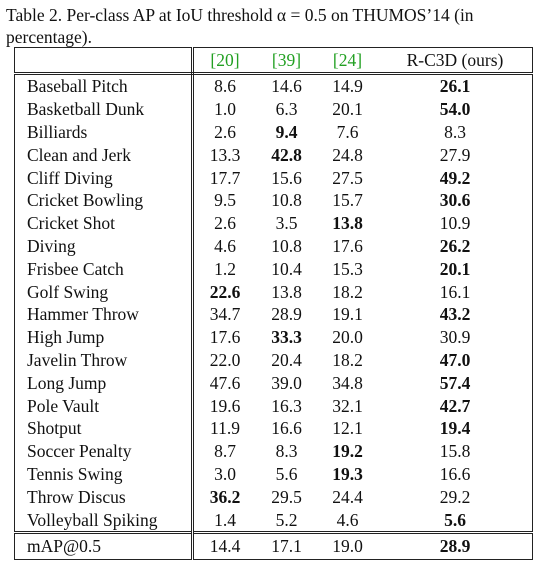  Describe the element at coordinates (347, 382) in the screenshot. I see `value-cell: 34.8` at that location.